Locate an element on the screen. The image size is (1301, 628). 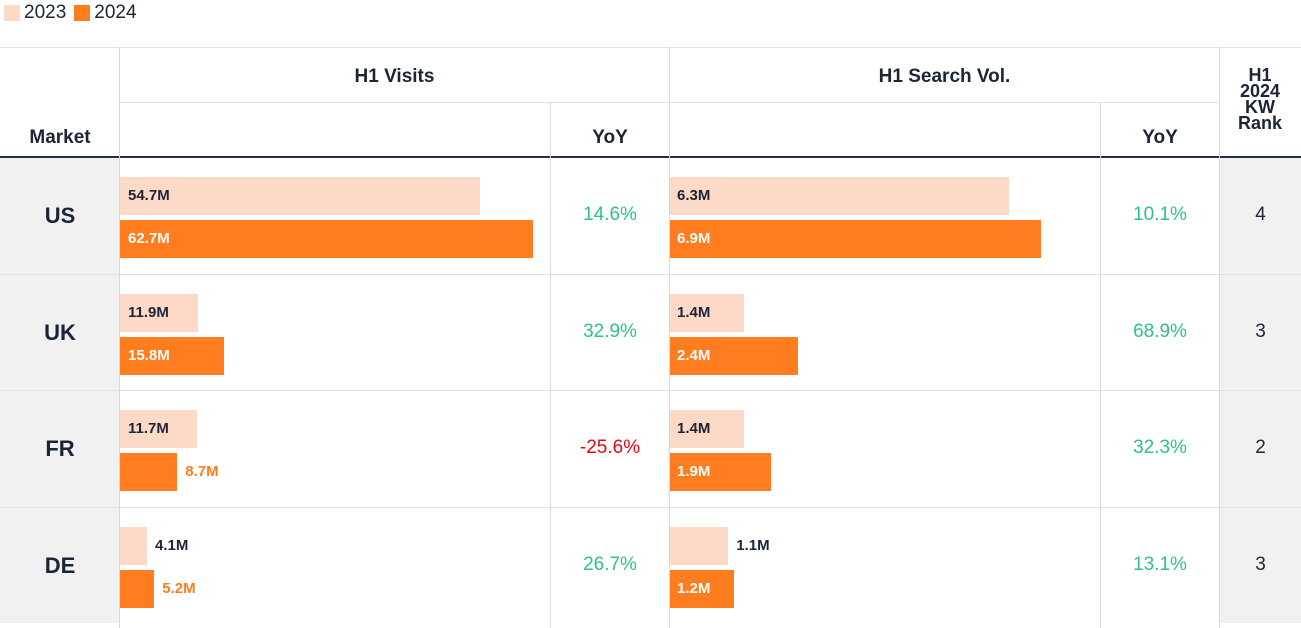
table-top-rule is located at coordinates (650, 47).